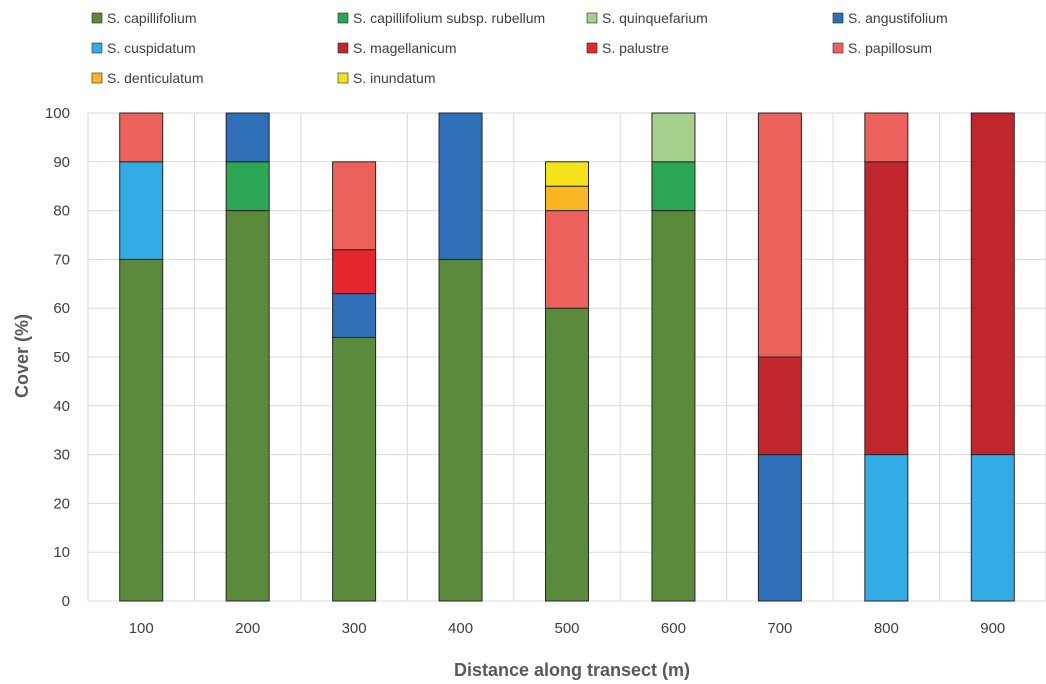  What do you see at coordinates (141, 628) in the screenshot?
I see `x-tick-label: 100` at bounding box center [141, 628].